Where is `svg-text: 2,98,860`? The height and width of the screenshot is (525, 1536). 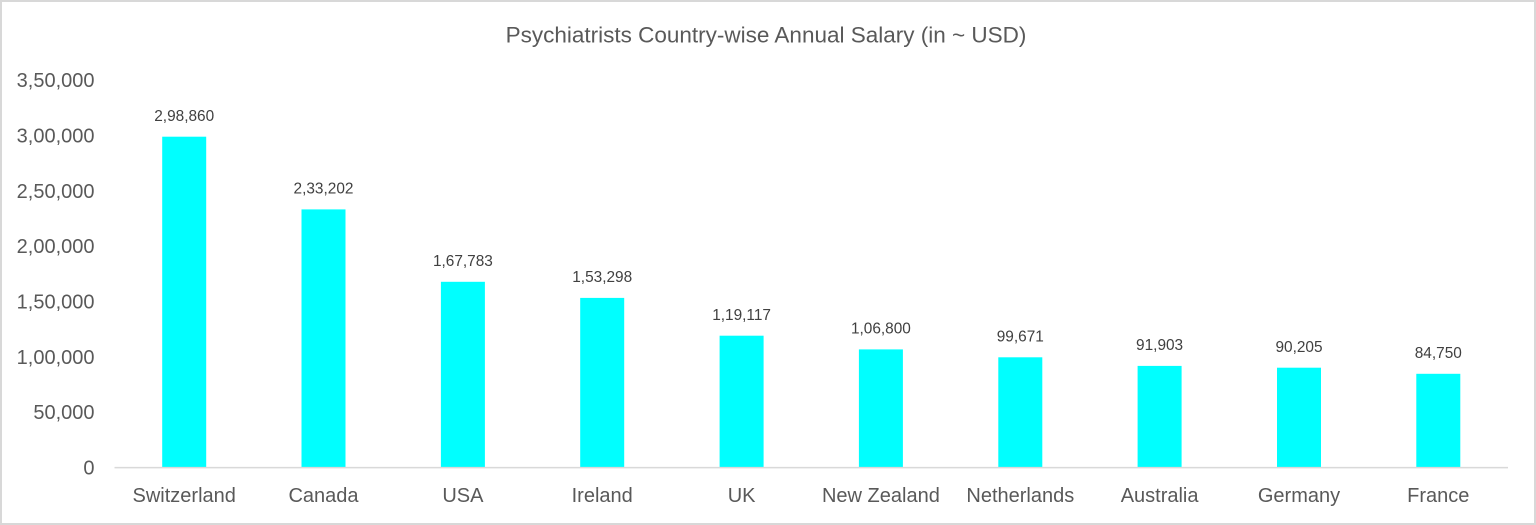 svg-text: 2,98,860 is located at coordinates (184, 116).